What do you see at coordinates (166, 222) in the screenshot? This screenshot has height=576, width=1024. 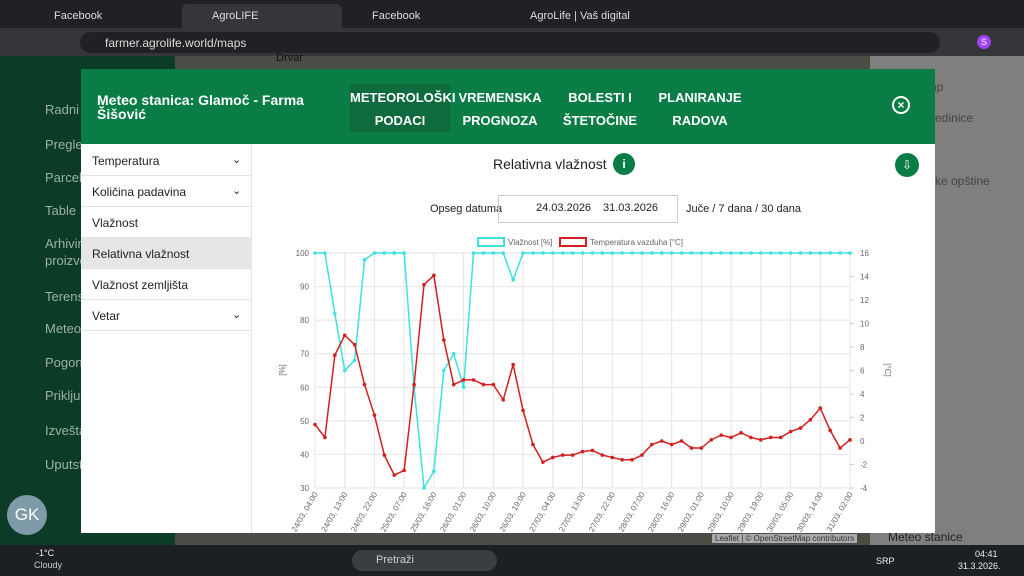 I see `menu-item: Vlažnost` at bounding box center [166, 222].